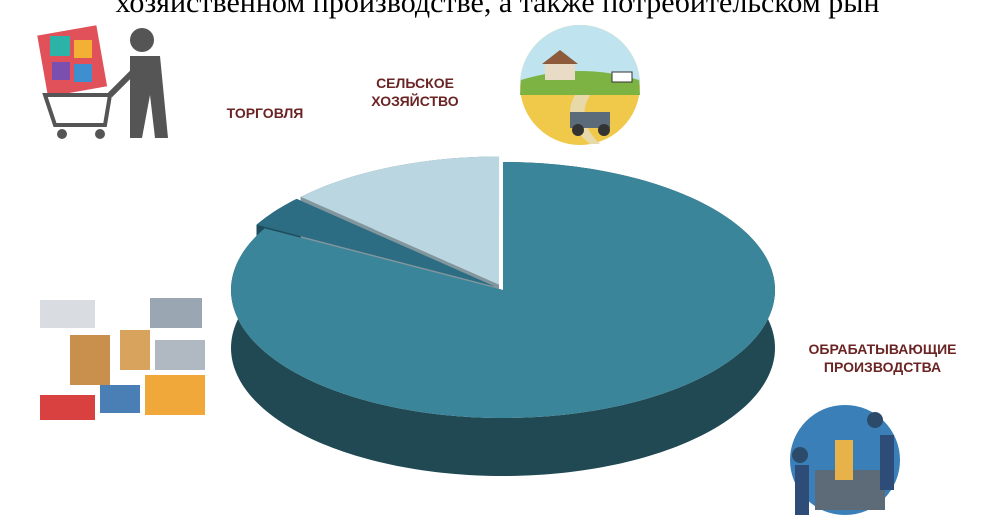 The height and width of the screenshot is (522, 995). I want to click on shopping-icon, so click(102, 82).